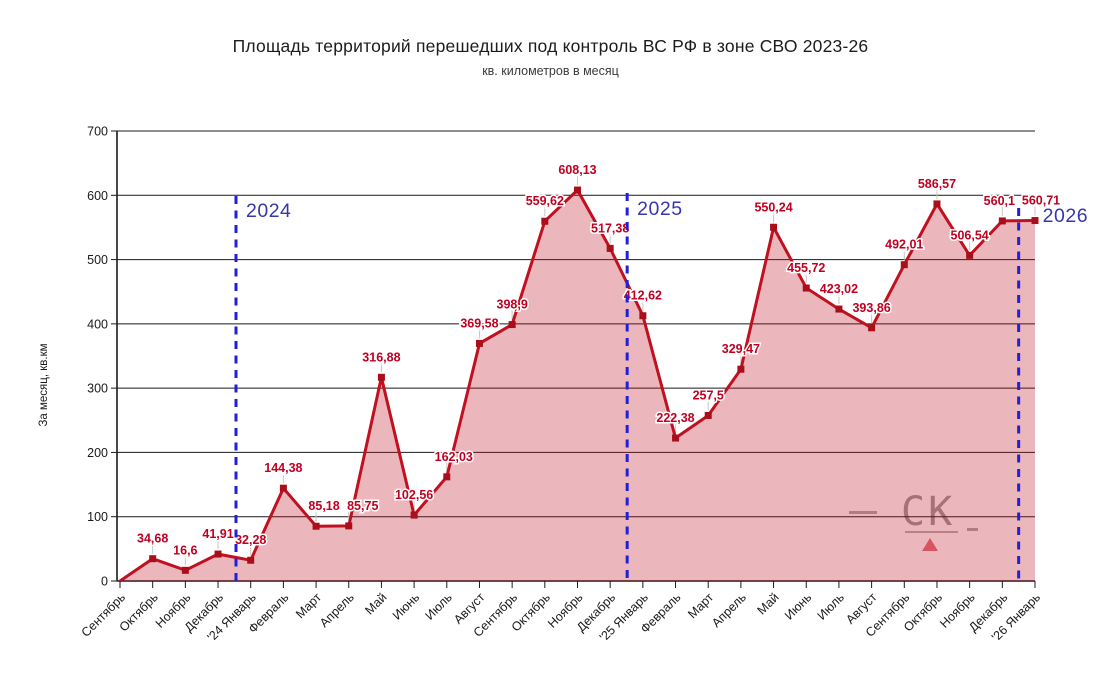 This screenshot has height=681, width=1101. I want to click on data-point-label: 393,86, so click(871, 308).